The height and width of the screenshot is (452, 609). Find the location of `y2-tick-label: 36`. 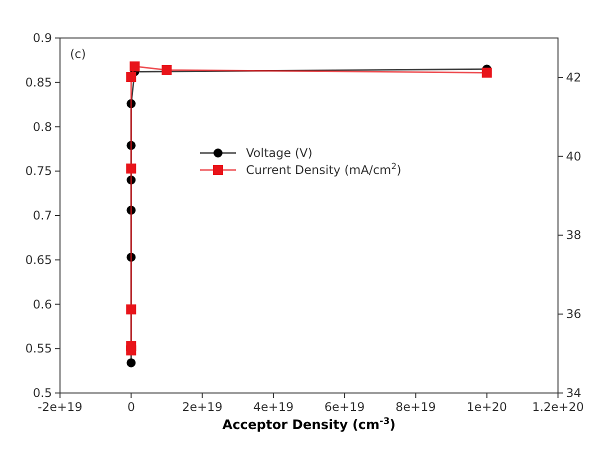

y2-tick-label: 36 is located at coordinates (574, 314).